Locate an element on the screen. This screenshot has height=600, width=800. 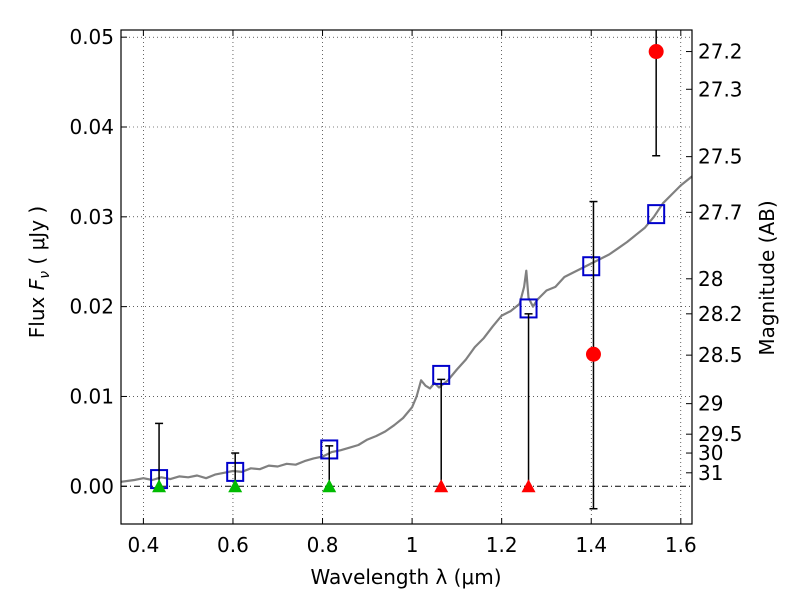
y-tick-label: 0.01 is located at coordinates (91, 396).